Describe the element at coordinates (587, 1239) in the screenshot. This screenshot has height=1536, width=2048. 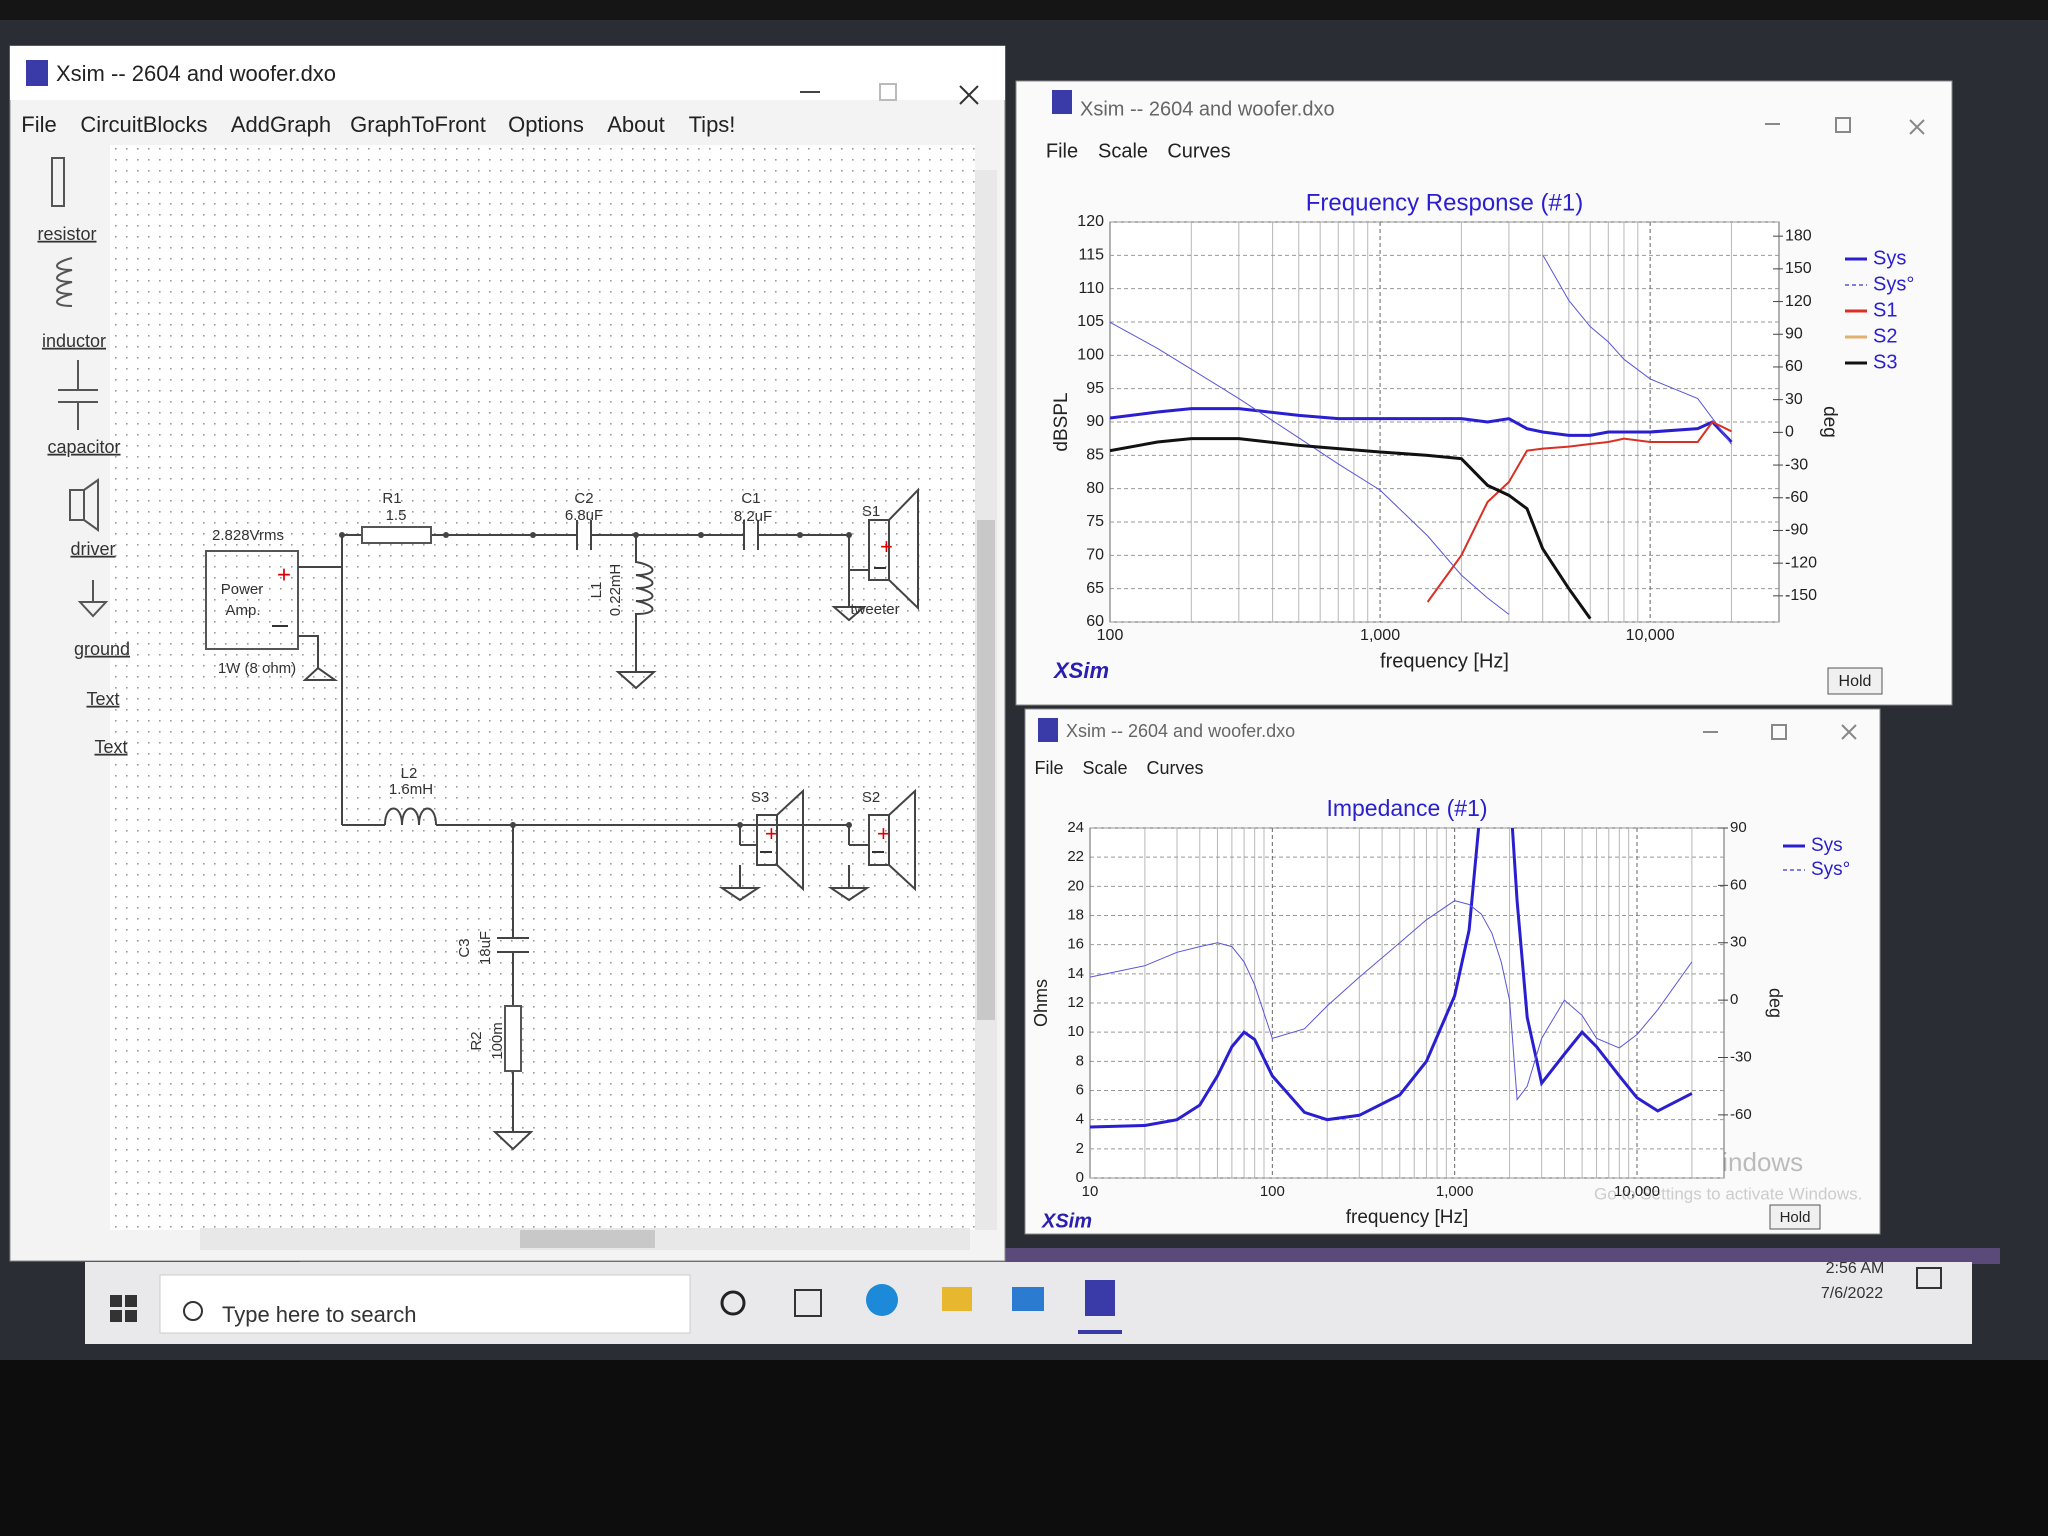
I see `h-scroll-thumb` at that location.